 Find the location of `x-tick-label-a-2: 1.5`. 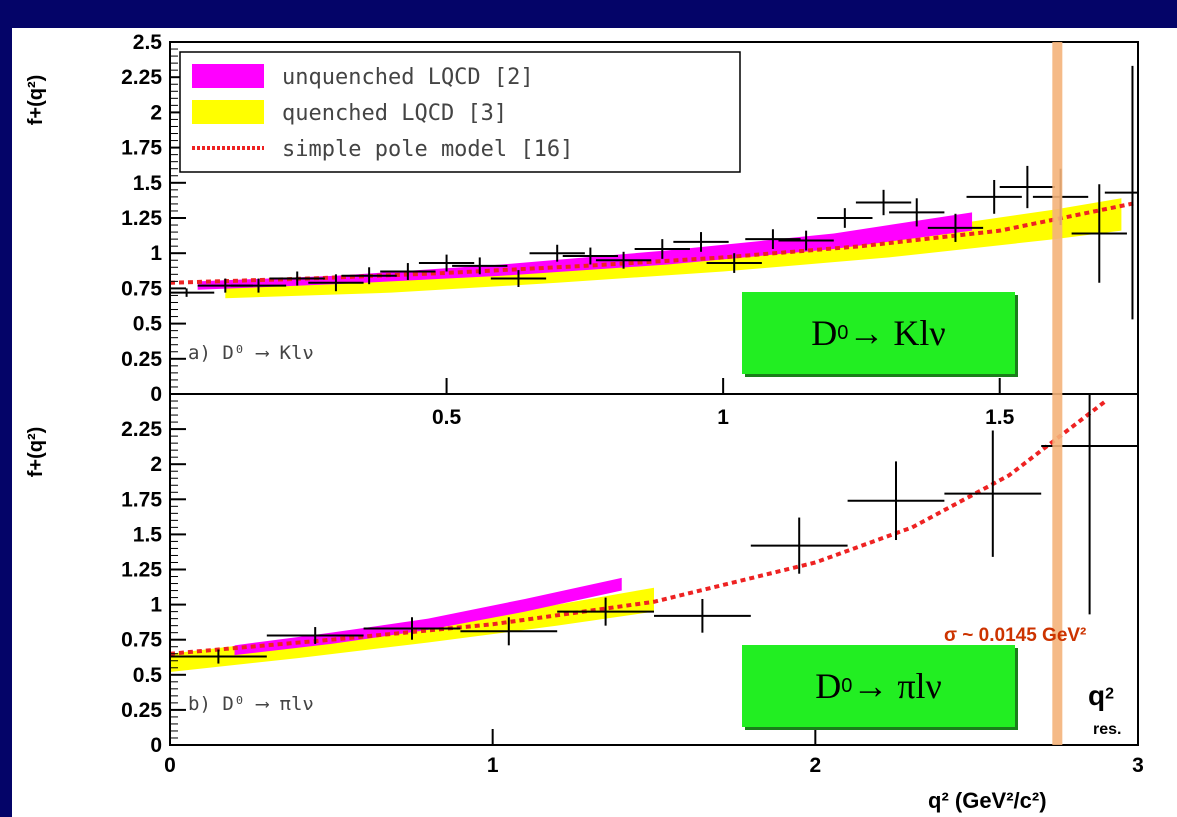

x-tick-label-a-2: 1.5 is located at coordinates (1000, 417).